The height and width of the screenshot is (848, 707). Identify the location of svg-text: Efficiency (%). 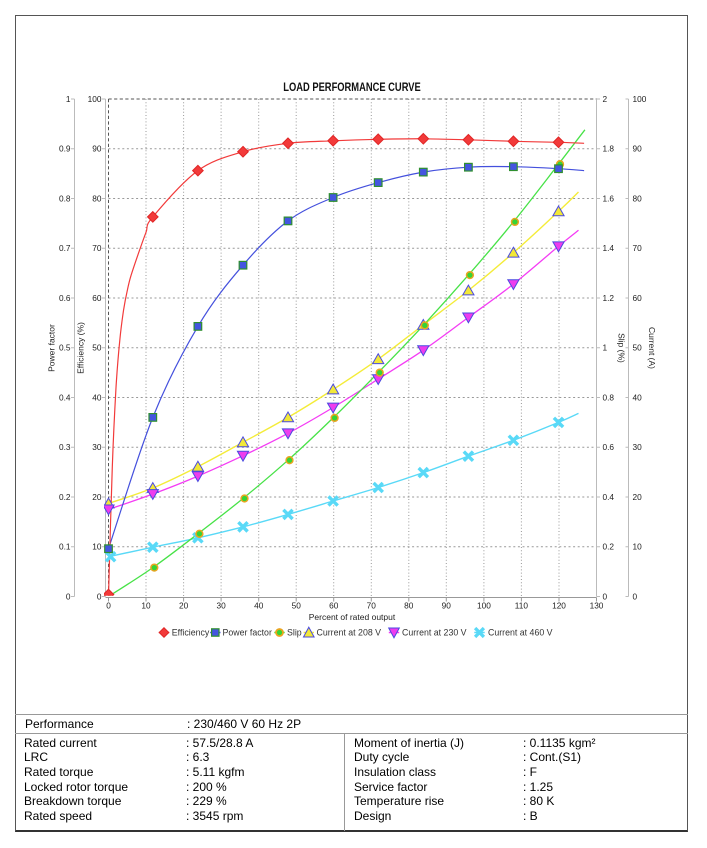
(81, 348).